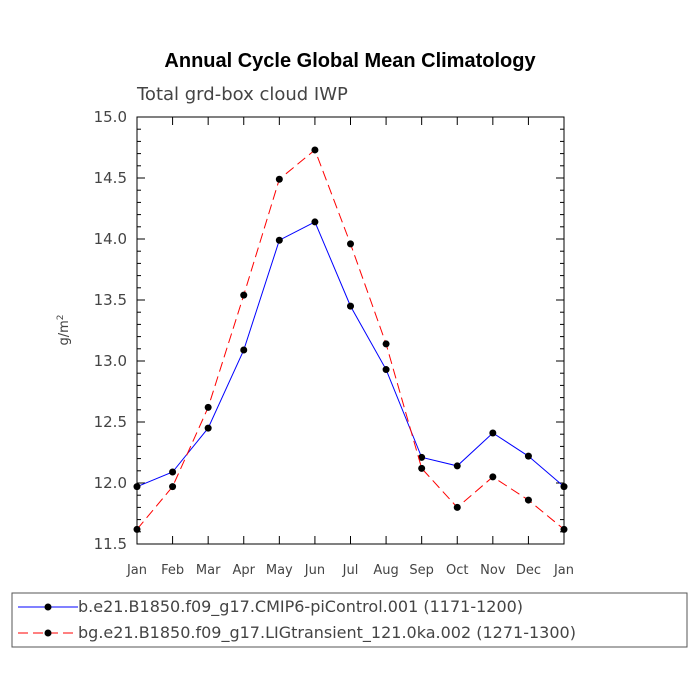 The height and width of the screenshot is (700, 700). Describe the element at coordinates (208, 570) in the screenshot. I see `x-tick-label: Mar` at that location.